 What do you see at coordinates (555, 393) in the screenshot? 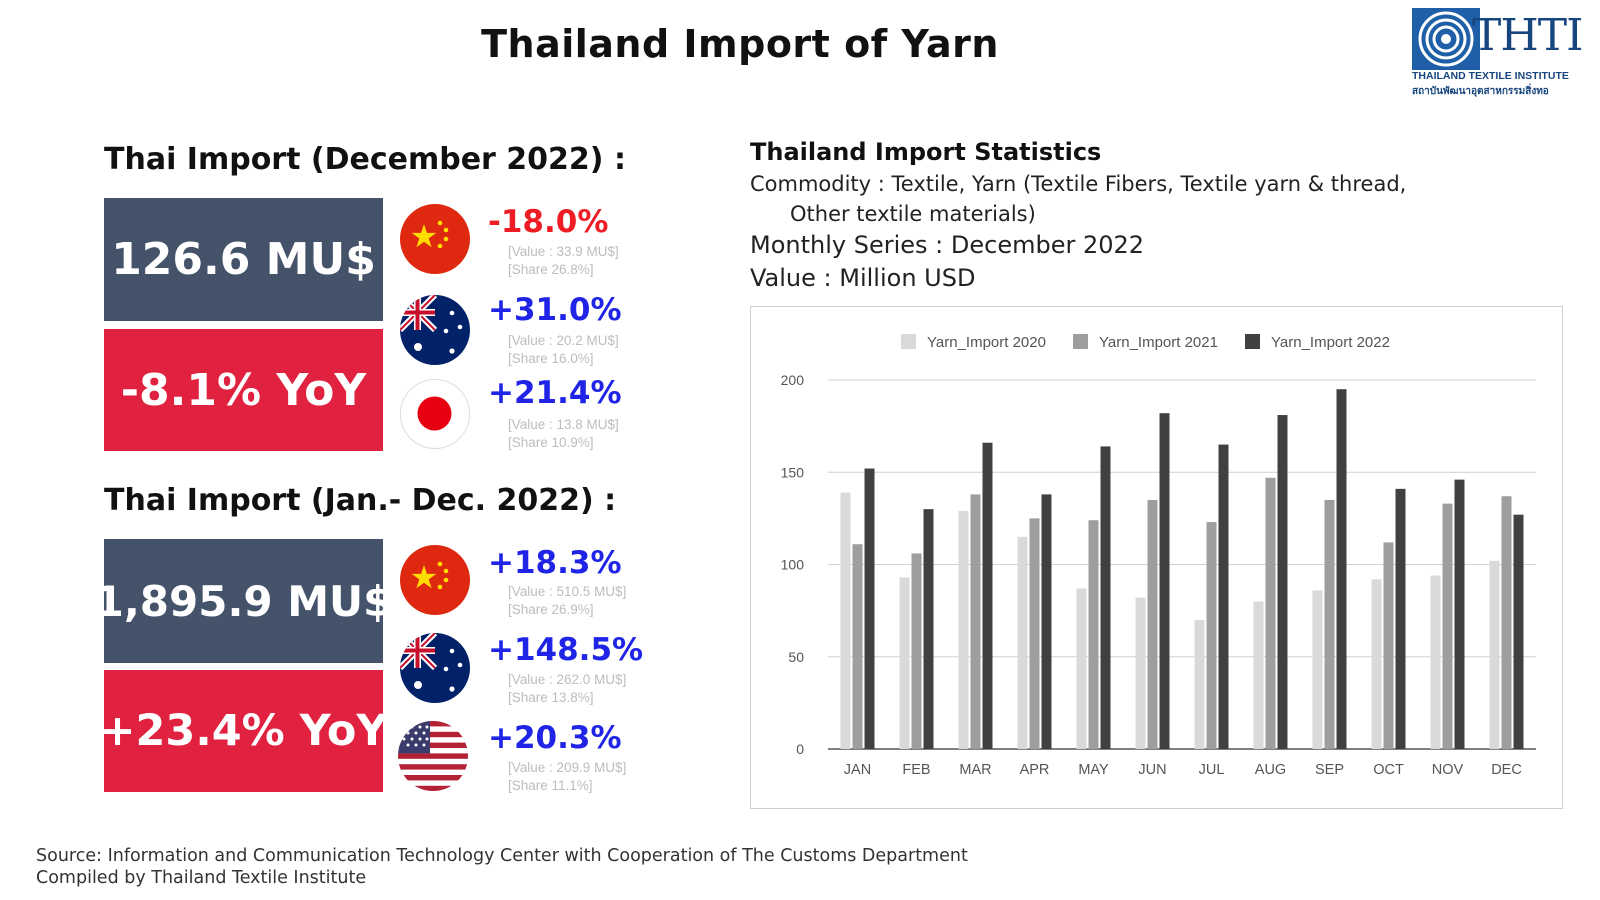
I see `dec-japan-change: +21.4%` at bounding box center [555, 393].